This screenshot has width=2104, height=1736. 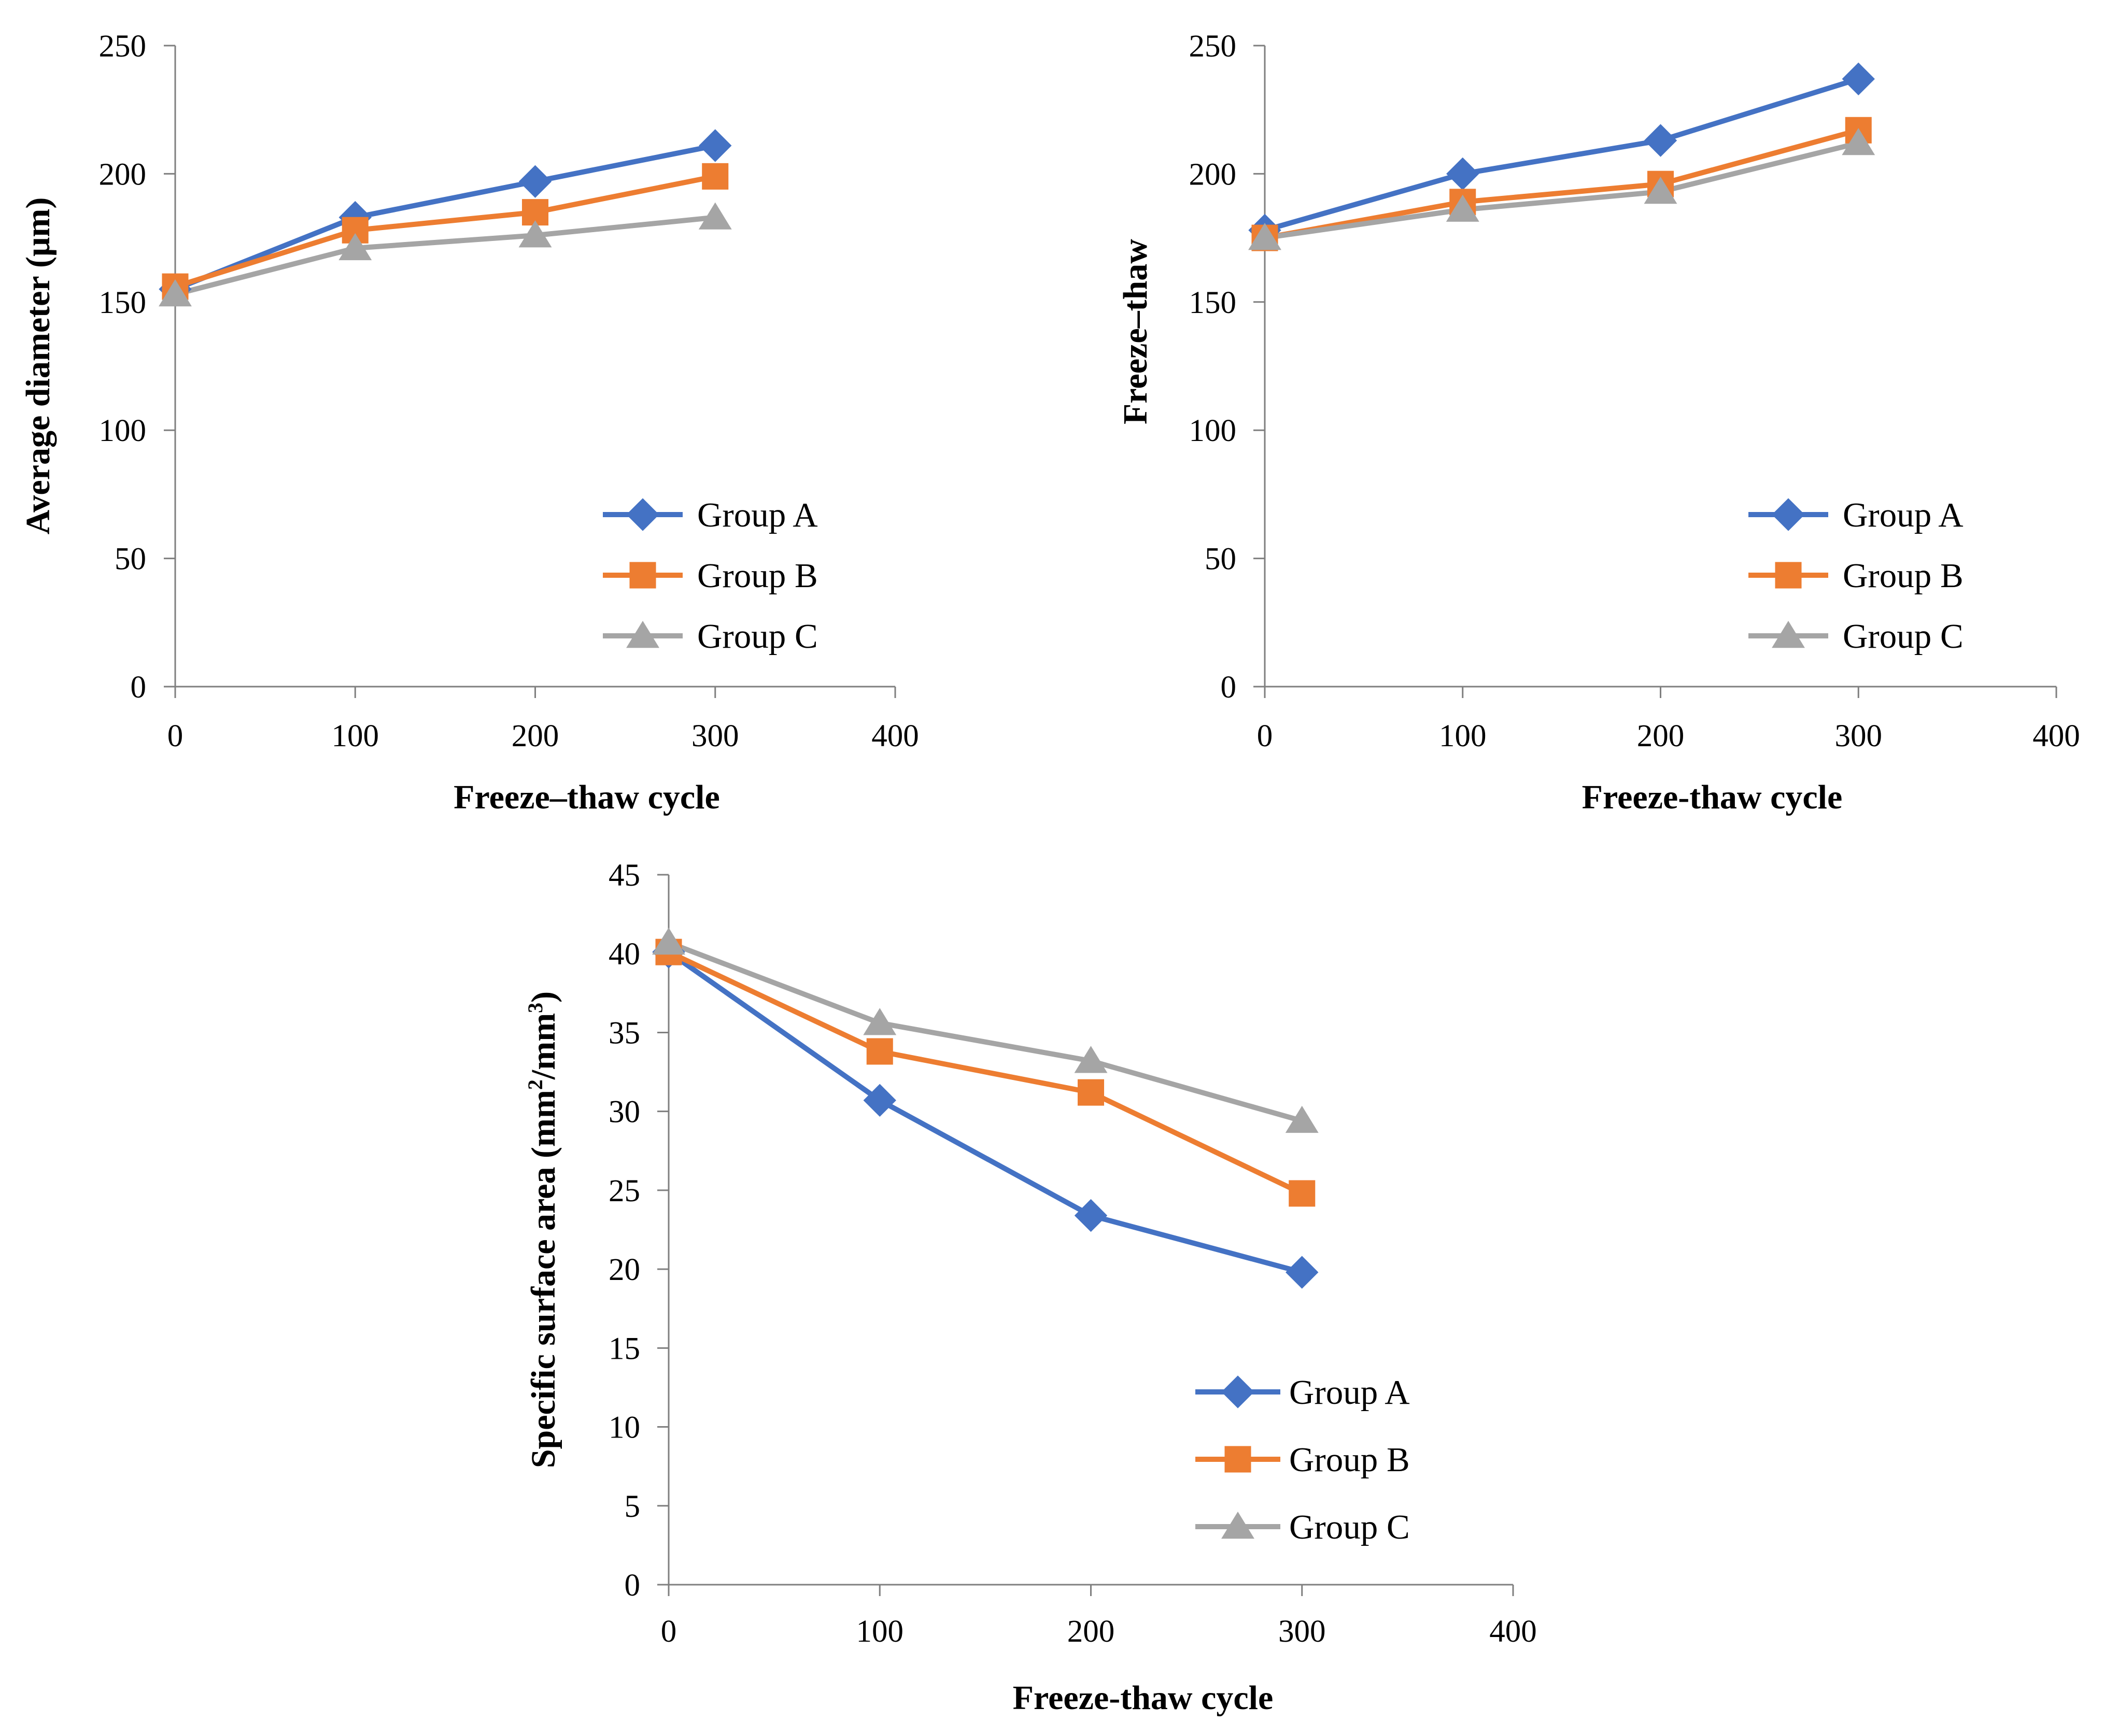 What do you see at coordinates (130, 559) in the screenshot?
I see `y-tick-label: 50` at bounding box center [130, 559].